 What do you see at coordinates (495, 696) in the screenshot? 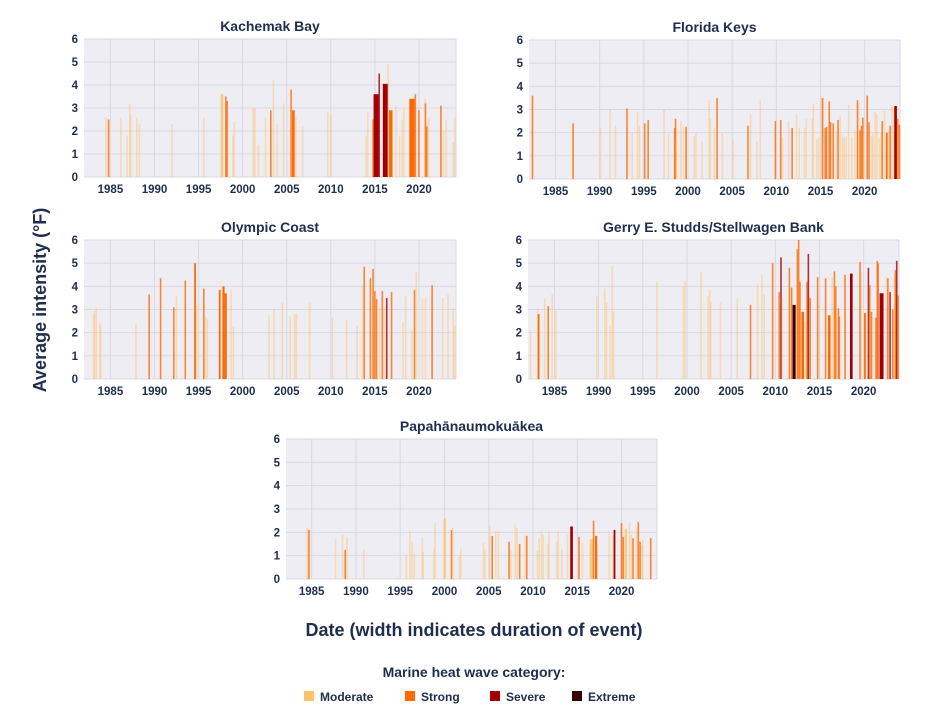
I see `legend-swatch-severe` at bounding box center [495, 696].